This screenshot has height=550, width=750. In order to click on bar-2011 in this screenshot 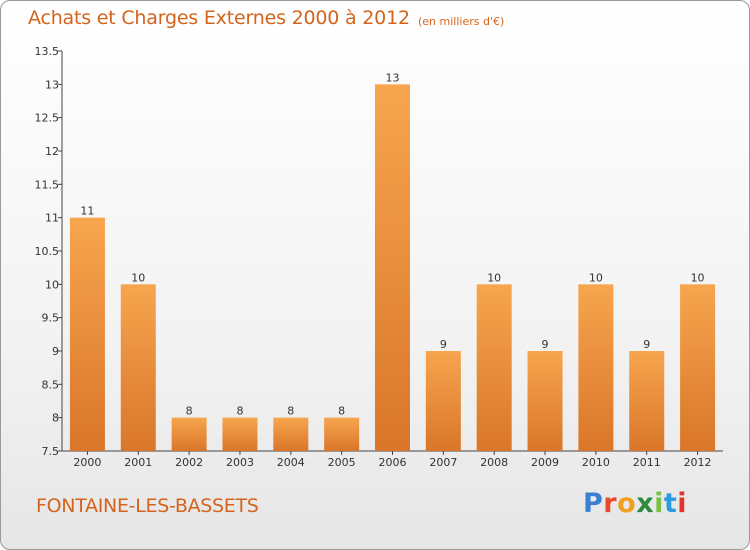, I will do `click(647, 401)`.